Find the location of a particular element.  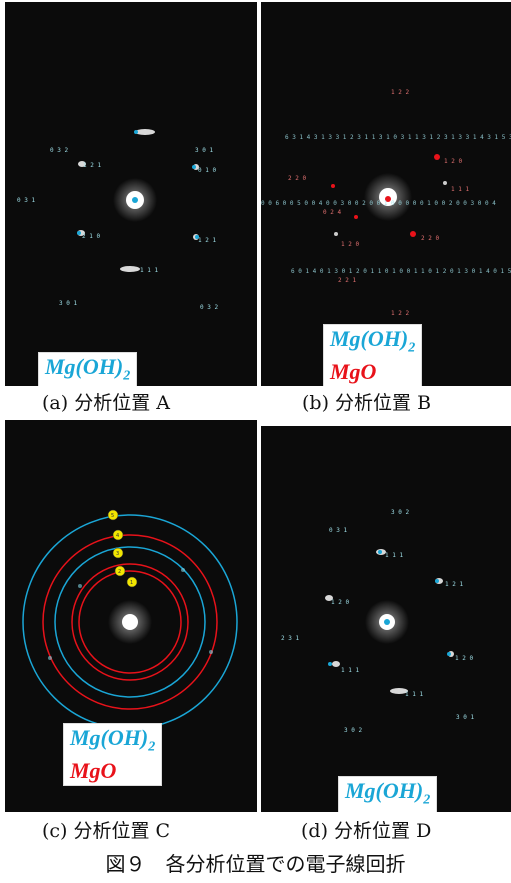

legend-mgoh2-b: Mg(OH)2 is located at coordinates (373, 341).